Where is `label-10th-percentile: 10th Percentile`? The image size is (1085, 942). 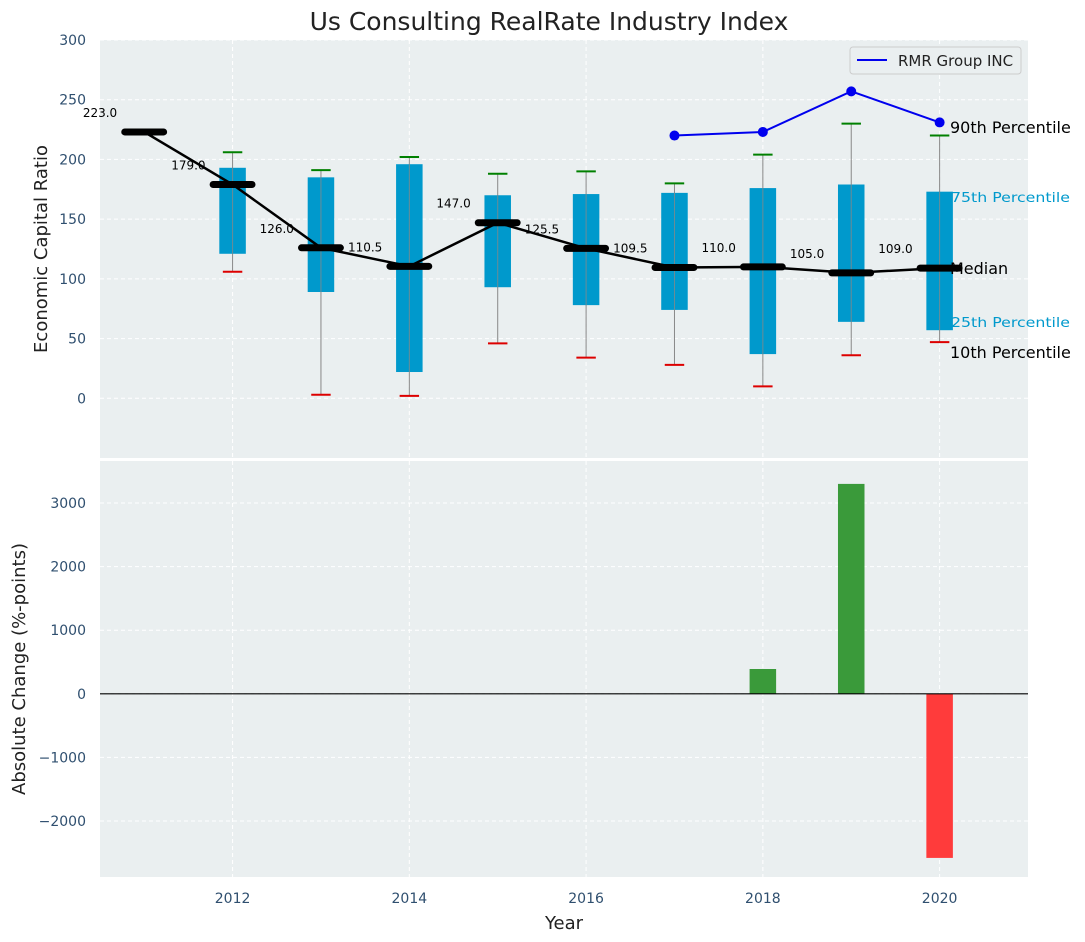 label-10th-percentile: 10th Percentile is located at coordinates (1010, 352).